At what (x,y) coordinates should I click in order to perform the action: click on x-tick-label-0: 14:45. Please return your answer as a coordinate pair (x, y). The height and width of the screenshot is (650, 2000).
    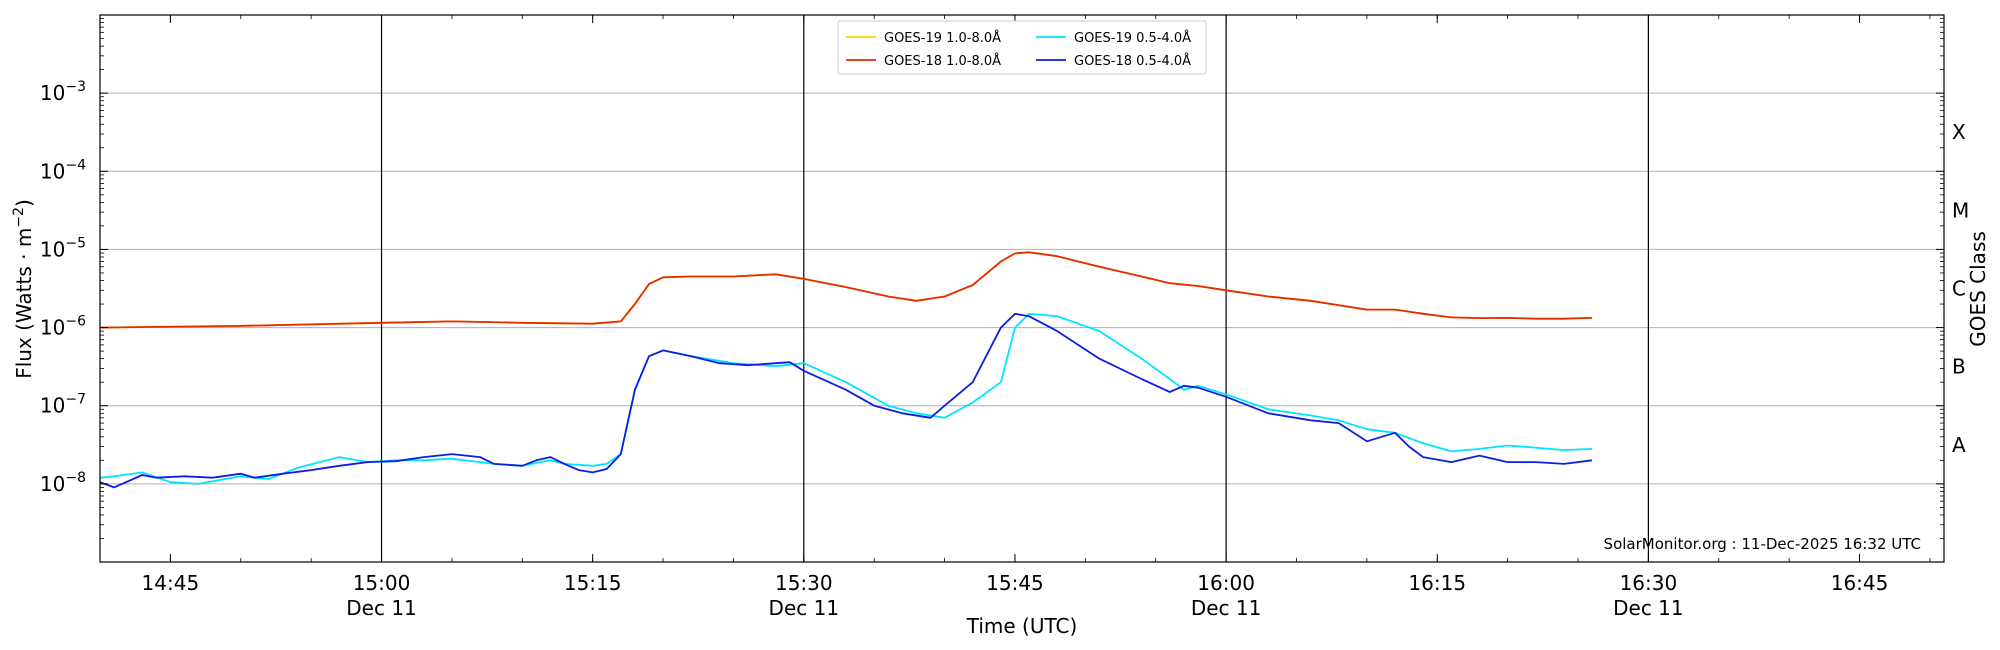
    Looking at the image, I should click on (171, 583).